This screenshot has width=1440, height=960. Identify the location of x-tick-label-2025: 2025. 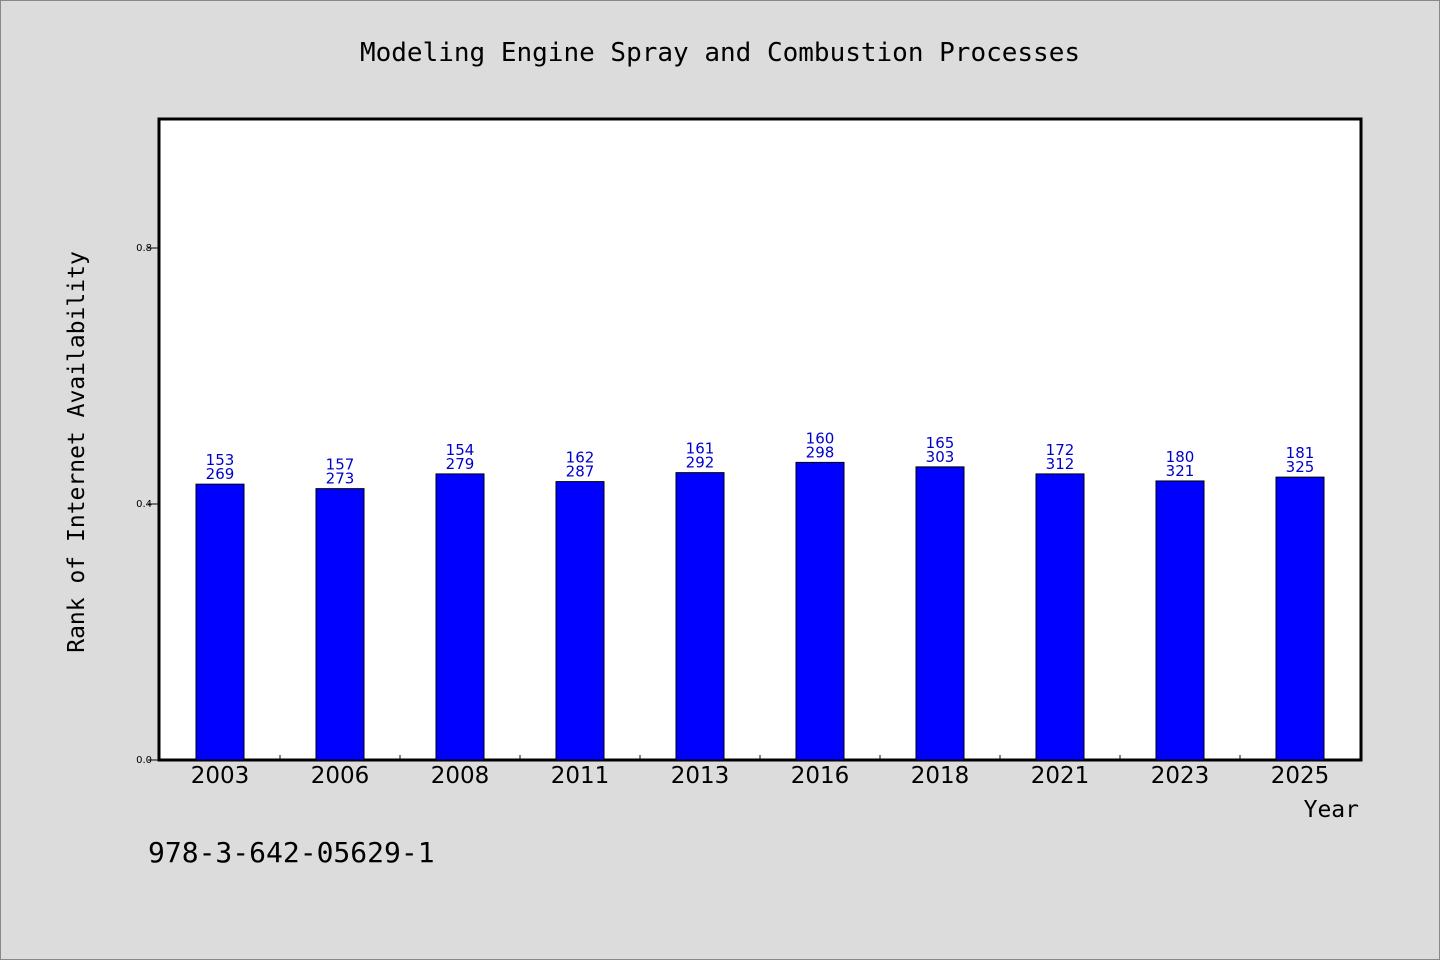
(1300, 776).